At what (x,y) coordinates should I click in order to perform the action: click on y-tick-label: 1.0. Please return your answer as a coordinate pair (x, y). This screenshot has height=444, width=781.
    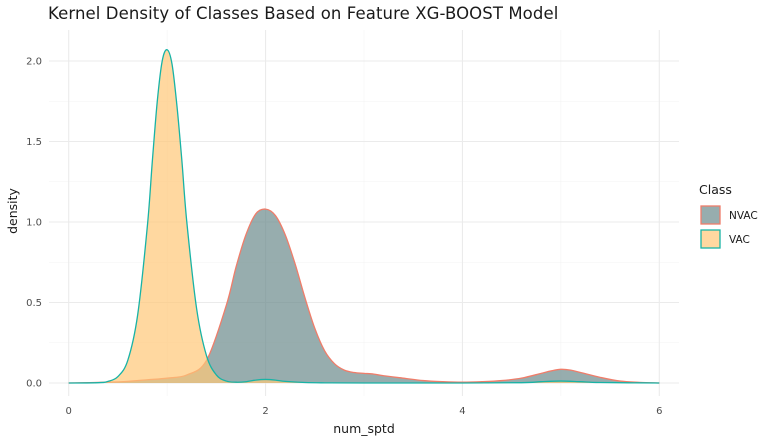
    Looking at the image, I should click on (34, 223).